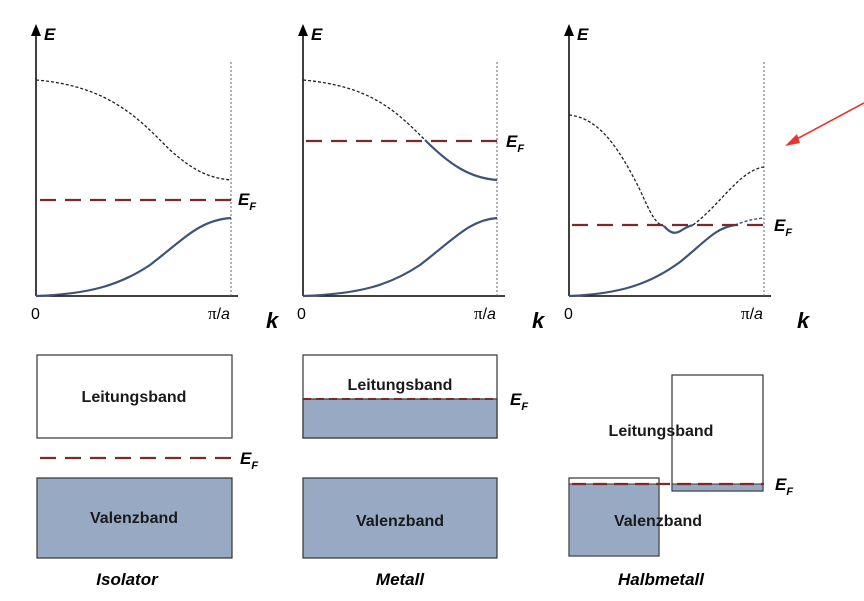  I want to click on band-diagram-halbmetall: Leitungsband Valenzband EF, so click(680, 465).